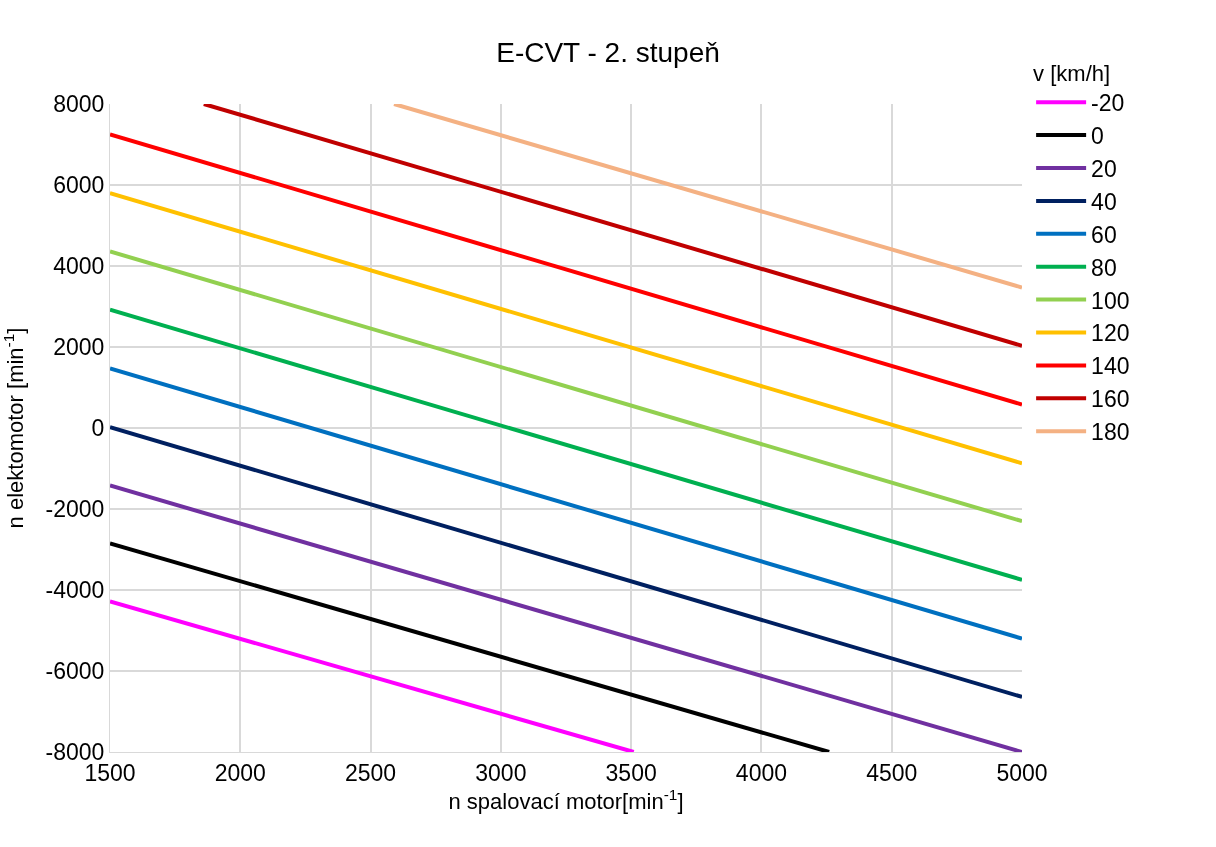 This screenshot has height=847, width=1216. Describe the element at coordinates (79, 104) in the screenshot. I see `y-tick-label: 8000` at that location.